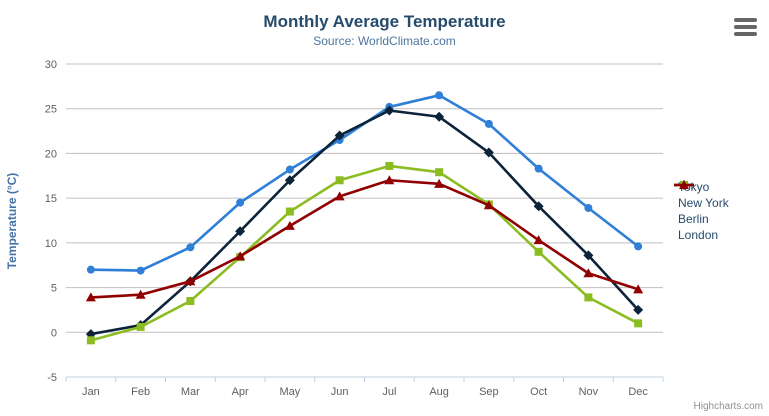  What do you see at coordinates (51, 65) in the screenshot?
I see `y-tick-label: 30` at bounding box center [51, 65].